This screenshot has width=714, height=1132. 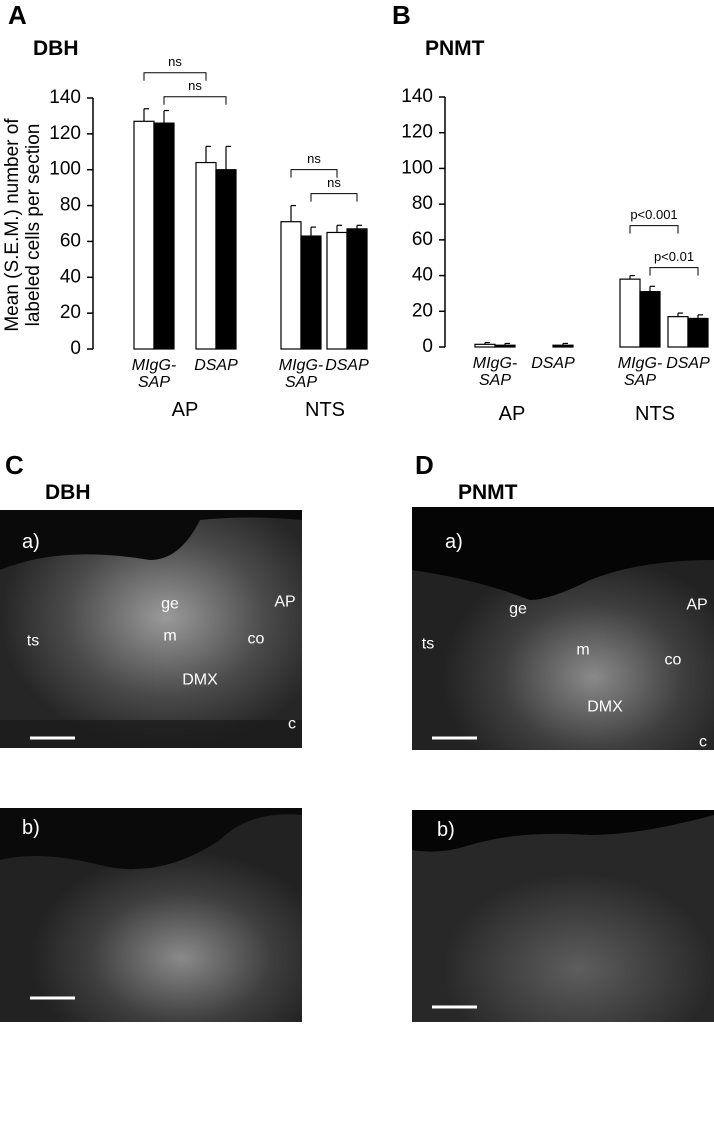 I want to click on micrograph-c-b, so click(x=151, y=915).